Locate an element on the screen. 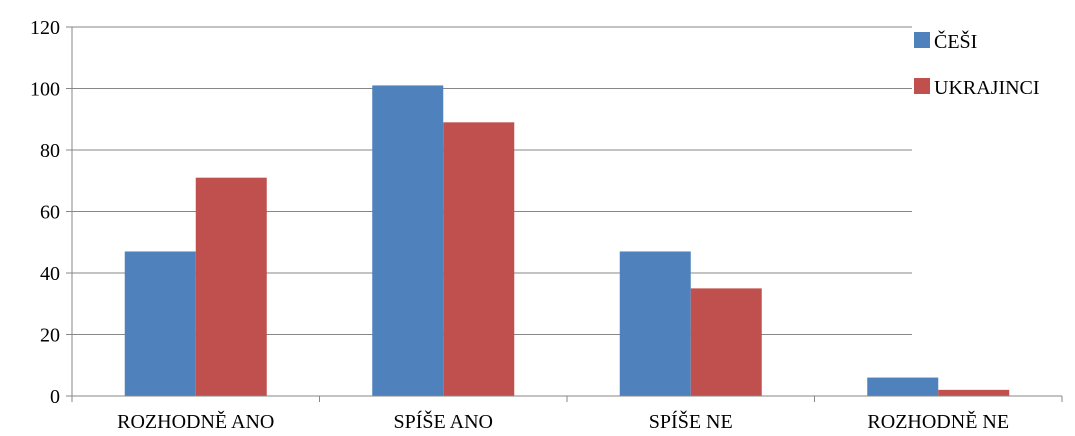 The image size is (1075, 436). x-category-label: ROZHODNĚ ANO is located at coordinates (195, 421).